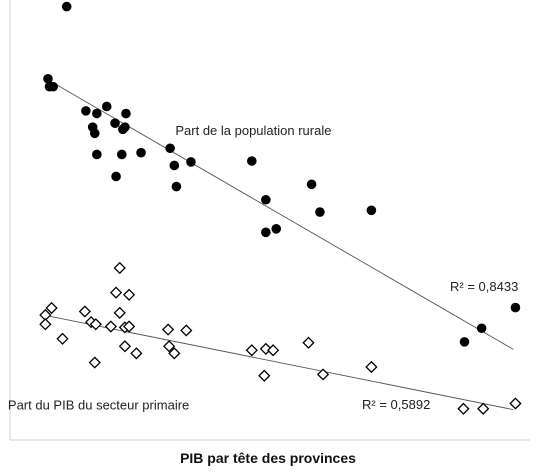 This screenshot has height=472, width=536. Describe the element at coordinates (268, 458) in the screenshot. I see `x-axis-label: PIB par tête des provinces` at that location.